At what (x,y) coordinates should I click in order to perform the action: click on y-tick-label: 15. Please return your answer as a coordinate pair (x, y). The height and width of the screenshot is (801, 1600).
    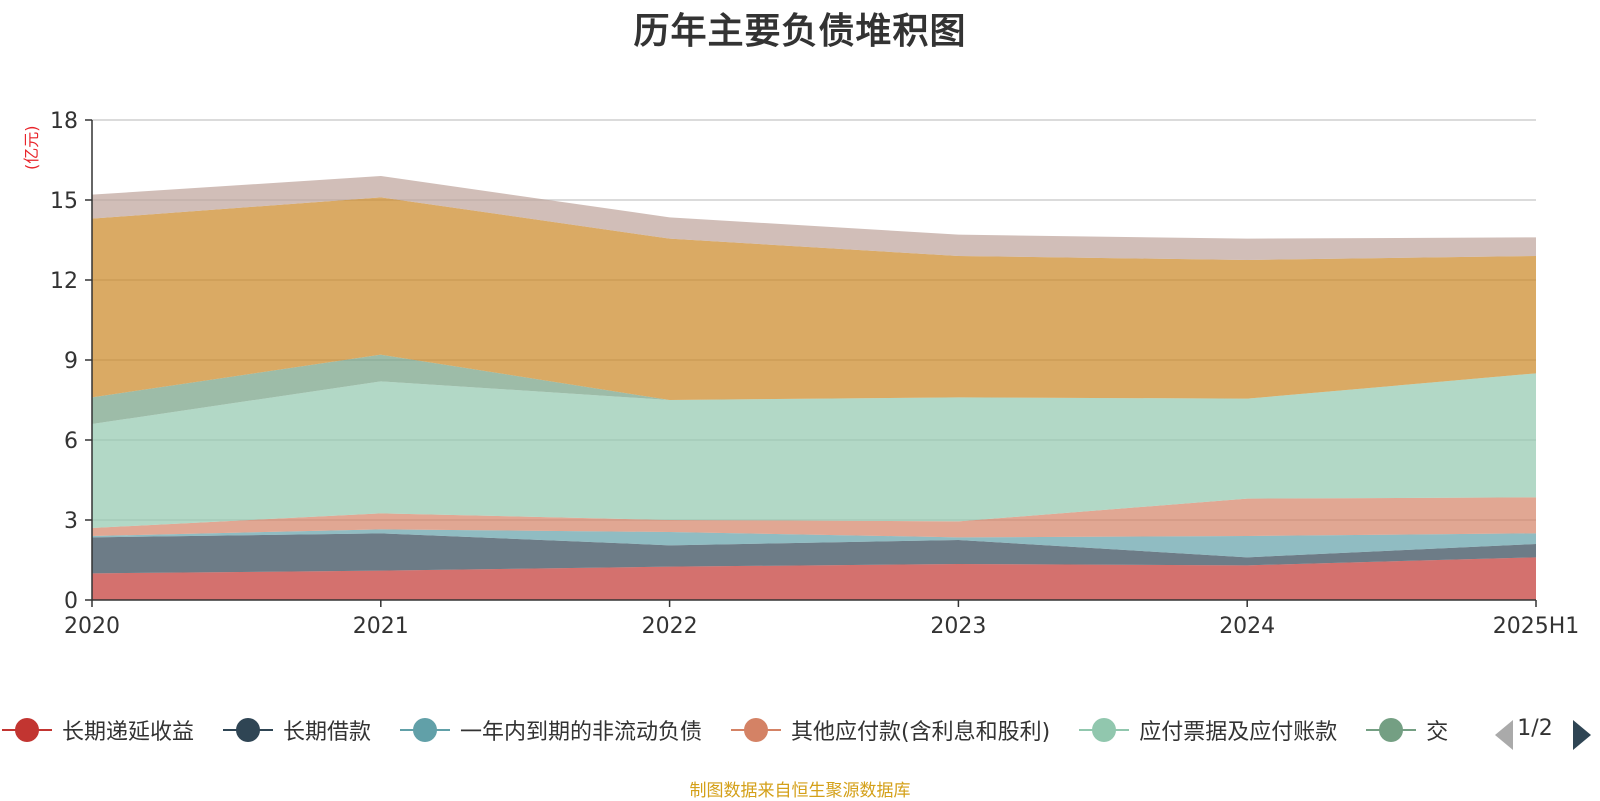
    Looking at the image, I should click on (64, 201).